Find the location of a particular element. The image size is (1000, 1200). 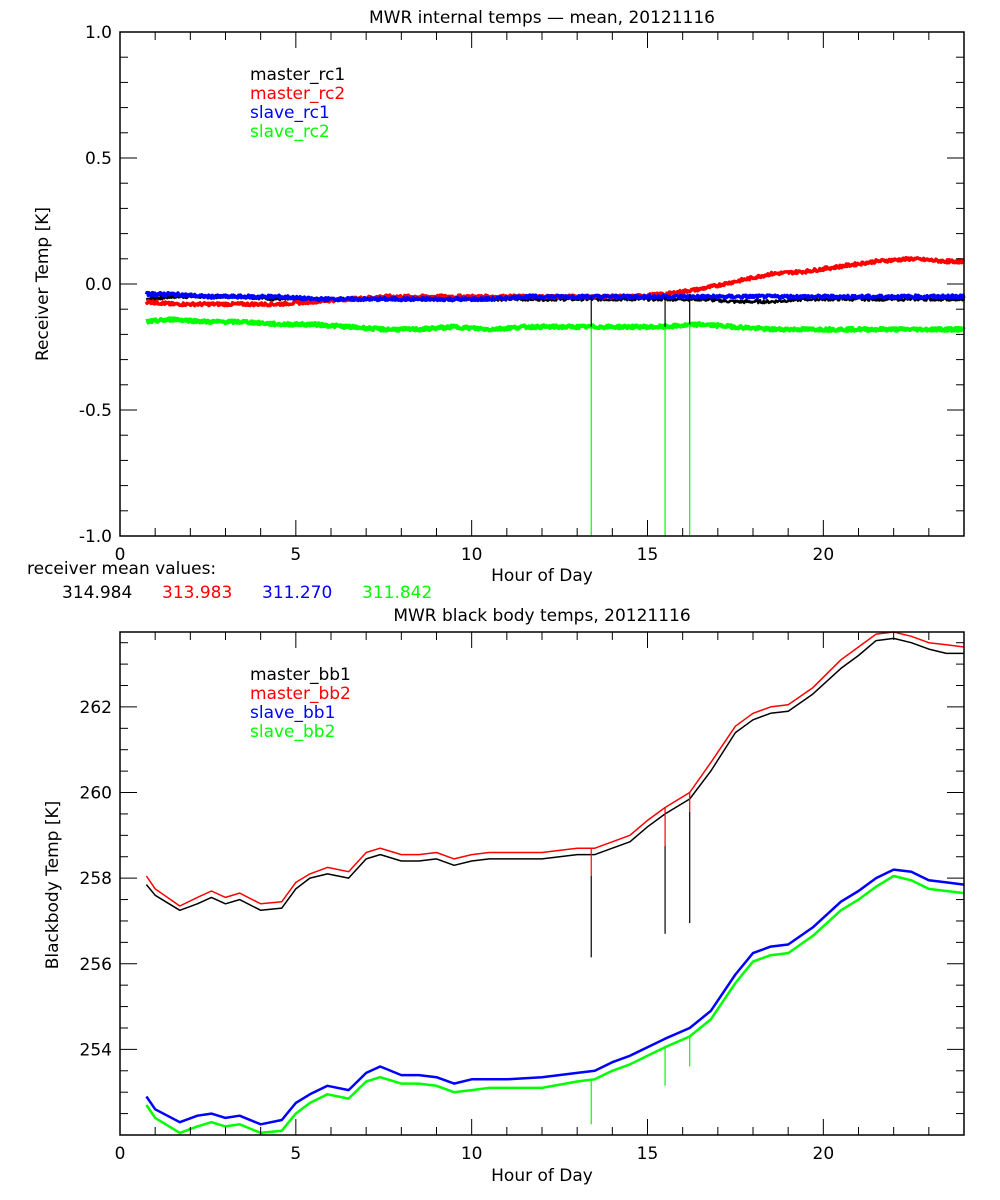

y-tick-label: 262 is located at coordinates (96, 708).